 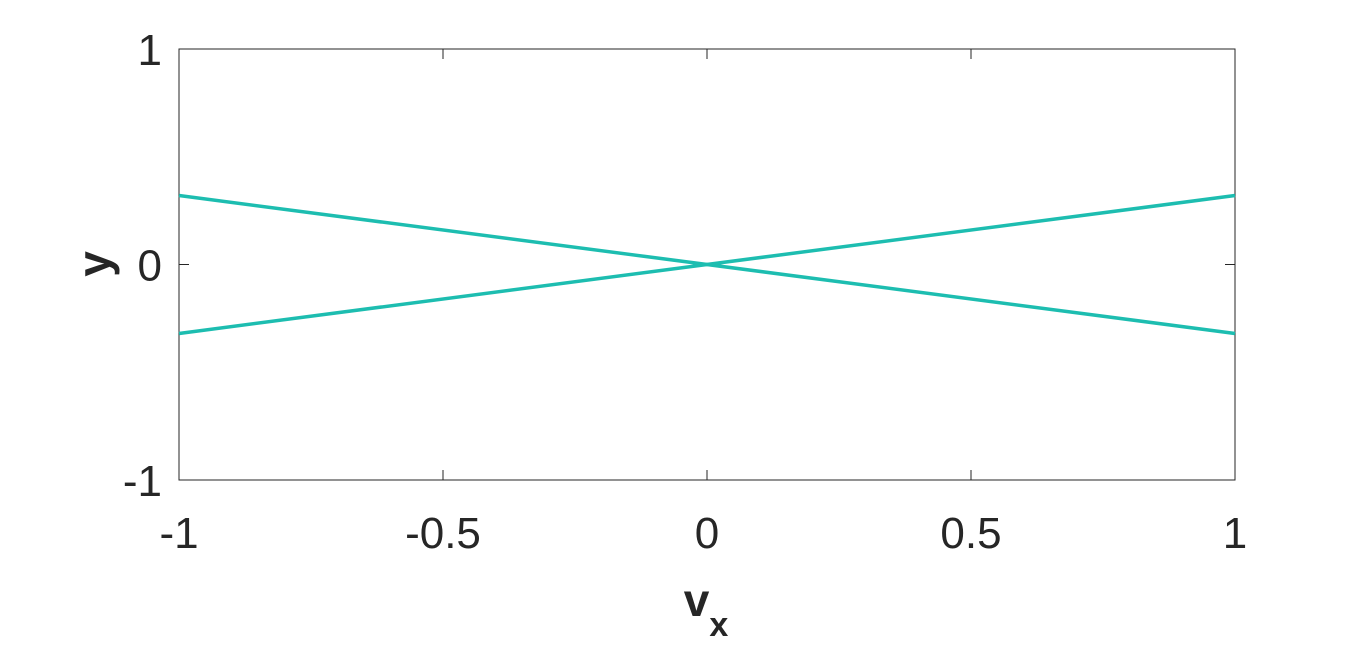 I want to click on x-tick-label: -1, so click(x=178, y=533).